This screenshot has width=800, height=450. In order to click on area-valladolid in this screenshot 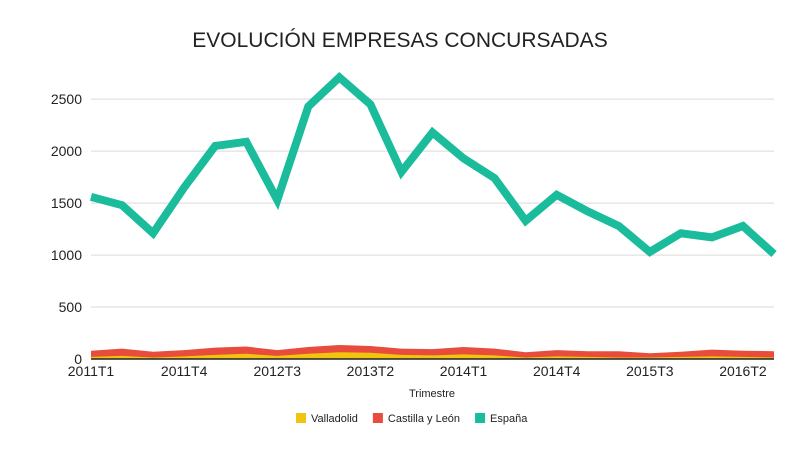, I will do `click(432, 355)`.